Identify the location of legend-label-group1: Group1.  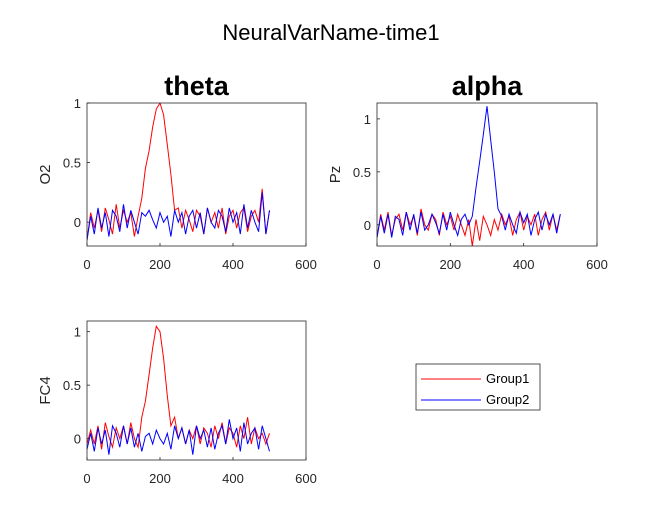
(507, 378).